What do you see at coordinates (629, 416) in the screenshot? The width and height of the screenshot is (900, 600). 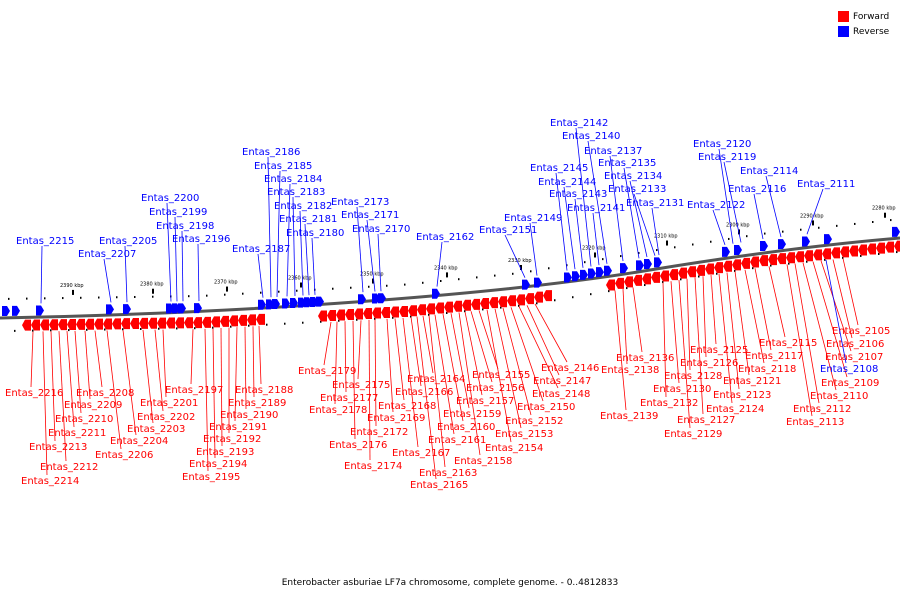 I see `forward-gene-label: Entas_2139` at bounding box center [629, 416].